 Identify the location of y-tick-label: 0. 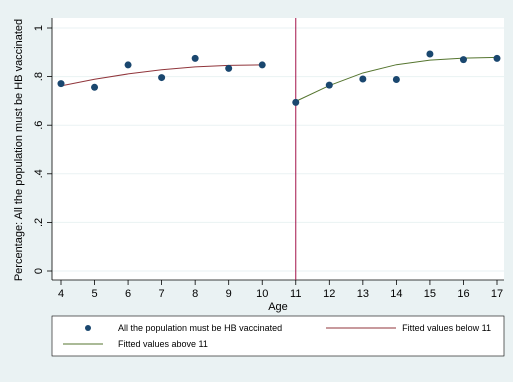
(39, 271).